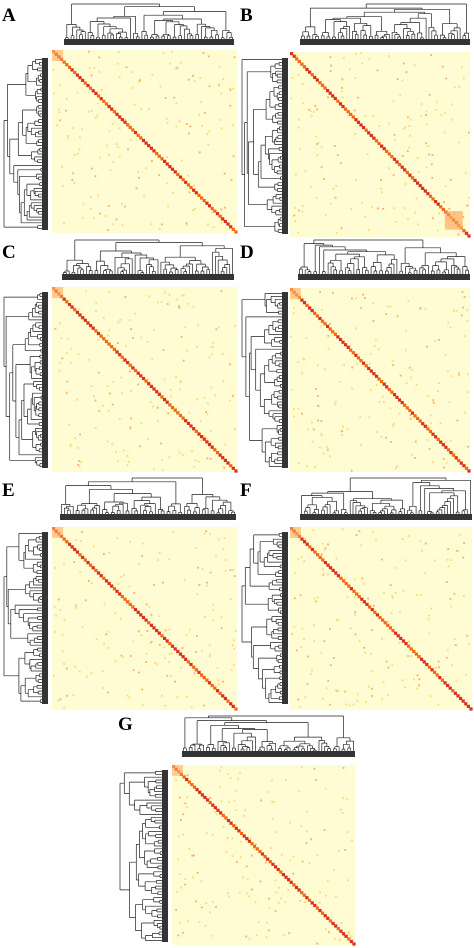 The image size is (474, 948). What do you see at coordinates (246, 490) in the screenshot?
I see `panel-label: F` at bounding box center [246, 490].